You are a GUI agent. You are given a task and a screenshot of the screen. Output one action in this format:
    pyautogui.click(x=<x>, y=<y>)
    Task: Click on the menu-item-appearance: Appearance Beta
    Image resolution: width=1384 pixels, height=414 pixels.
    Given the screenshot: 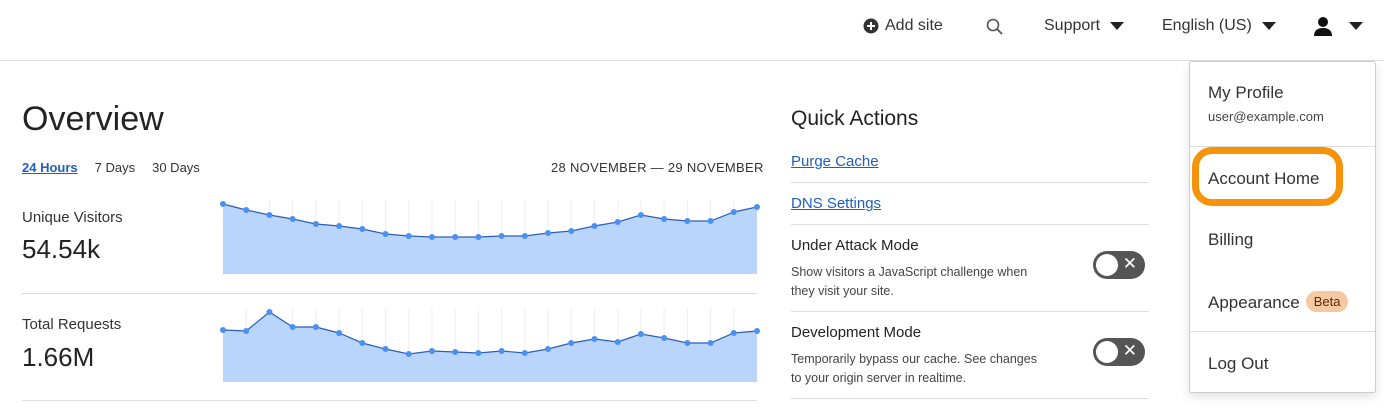 What is the action you would take?
    pyautogui.click(x=1278, y=302)
    